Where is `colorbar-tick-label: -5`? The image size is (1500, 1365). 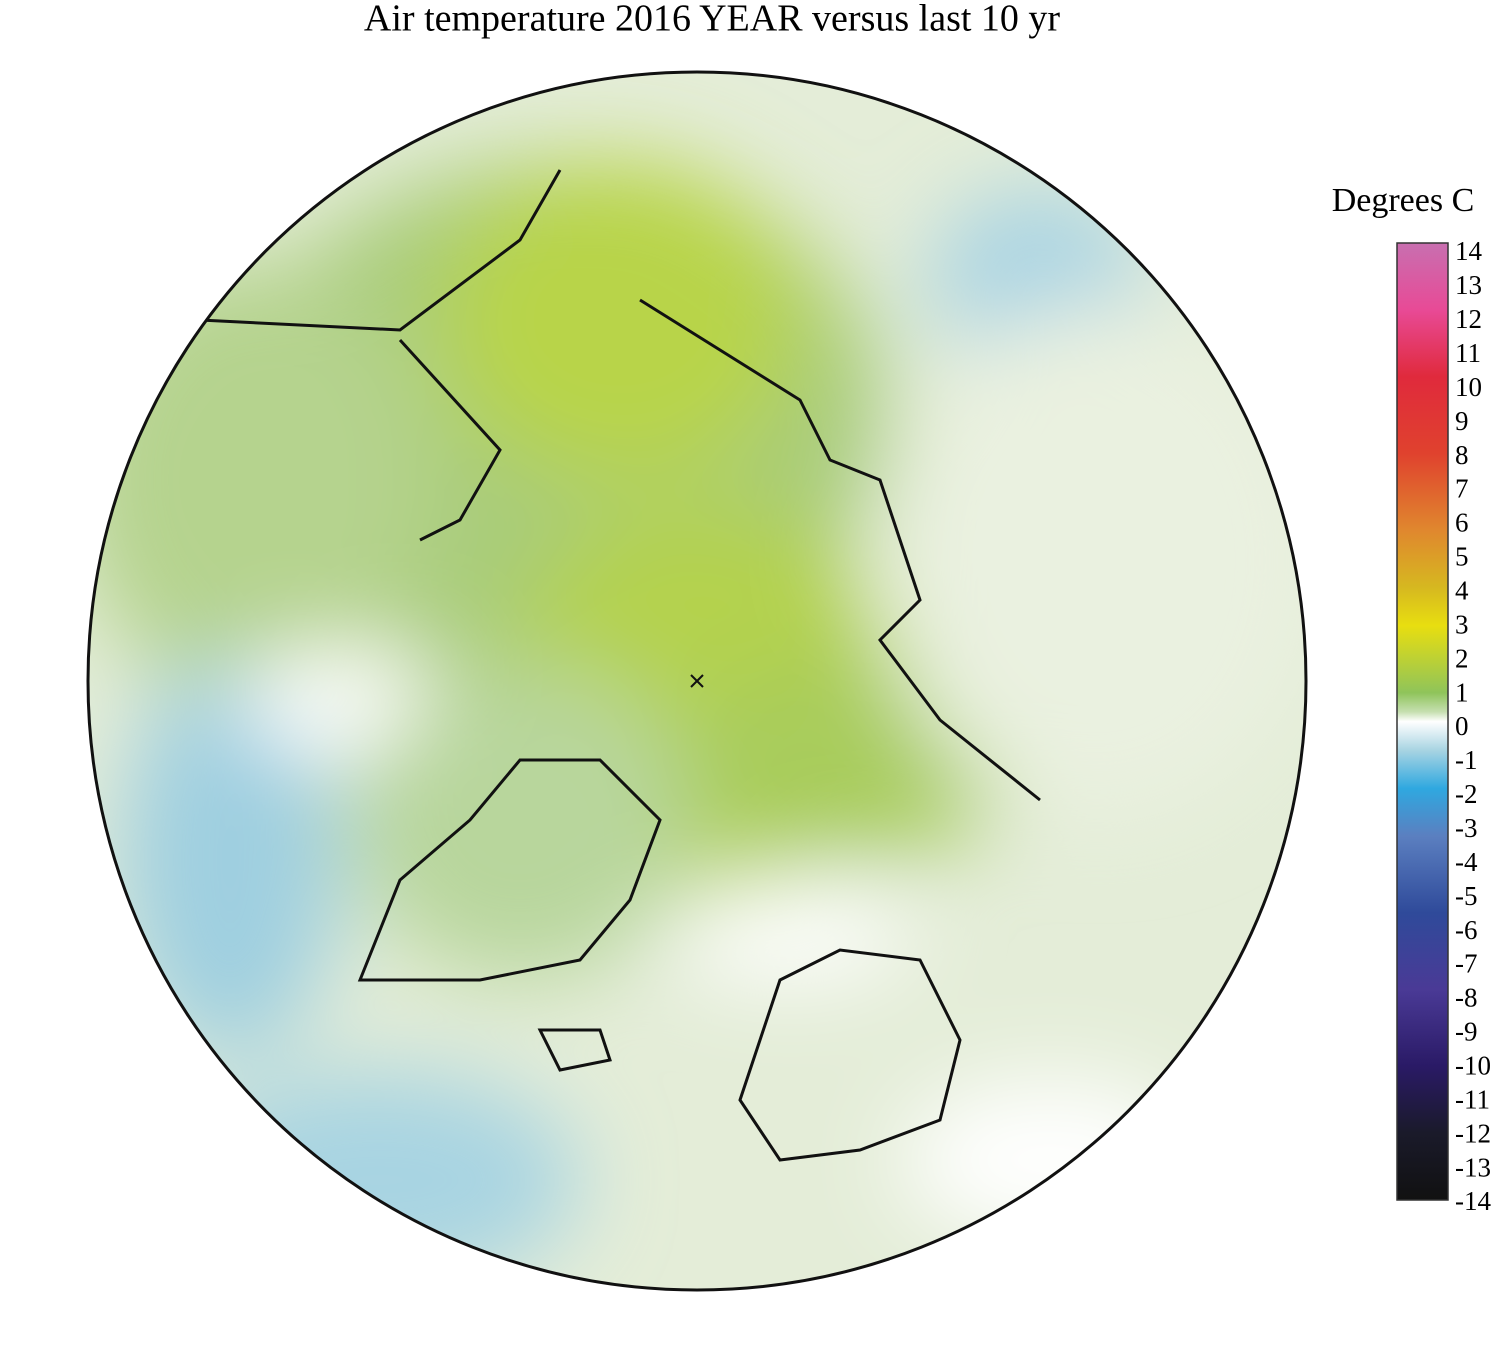
colorbar-tick-label: -5 is located at coordinates (1466, 896).